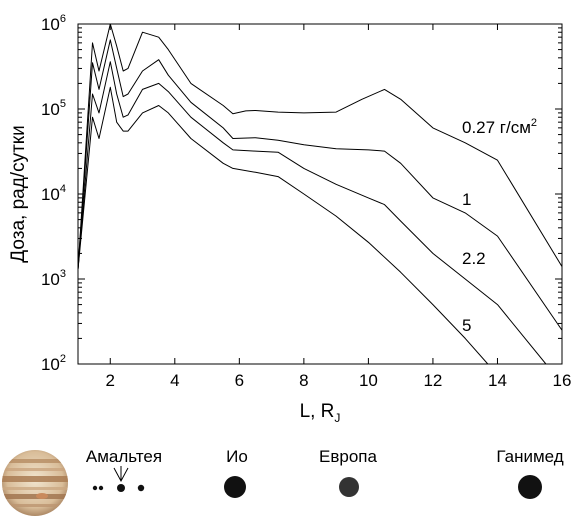 The height and width of the screenshot is (517, 574). What do you see at coordinates (529, 456) in the screenshot?
I see `moon-label-ganymede: Ганимед` at bounding box center [529, 456].